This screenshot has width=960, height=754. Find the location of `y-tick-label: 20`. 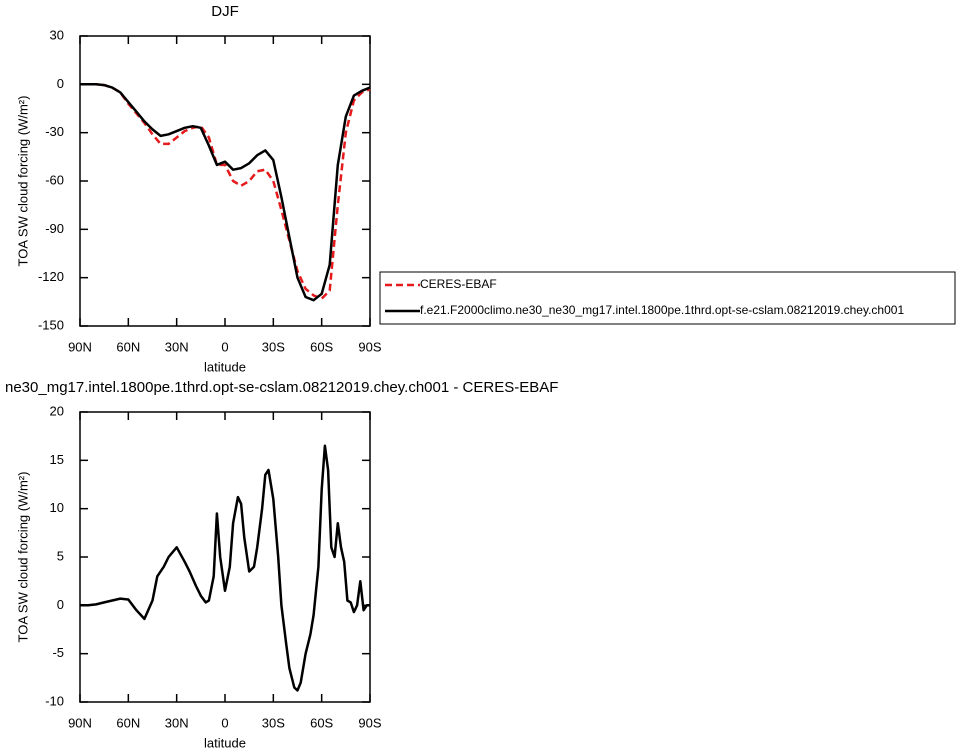

y-tick-label: 20 is located at coordinates (57, 410).